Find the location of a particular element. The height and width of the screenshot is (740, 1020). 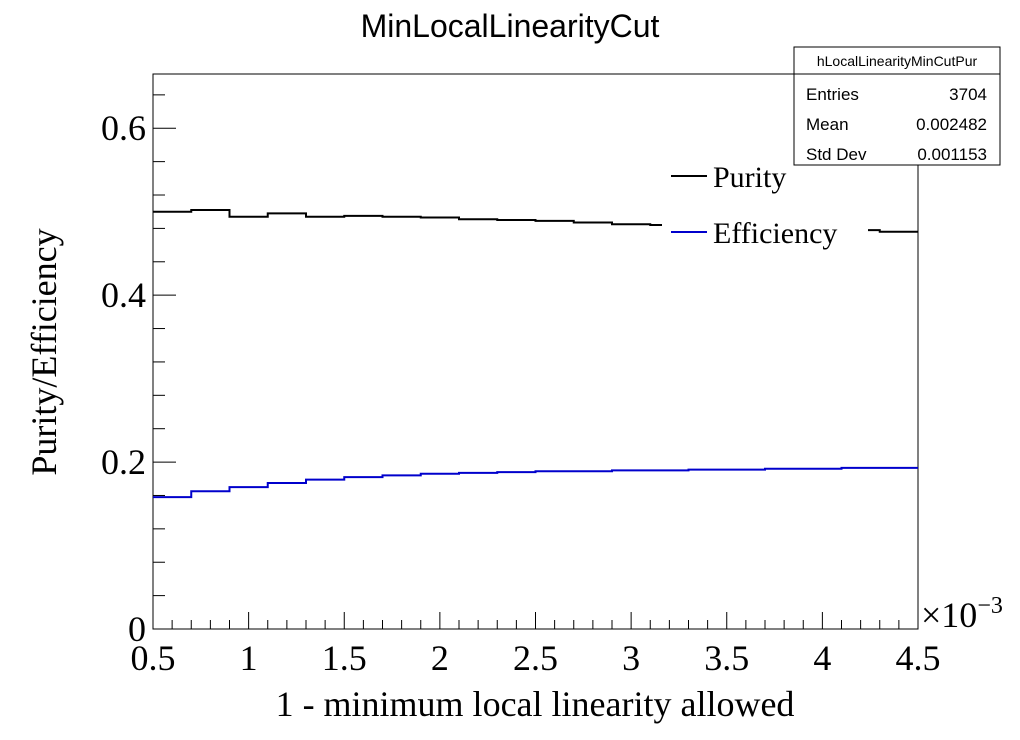

x-axis-multiplier: ×10⁻³ is located at coordinates (962, 614).